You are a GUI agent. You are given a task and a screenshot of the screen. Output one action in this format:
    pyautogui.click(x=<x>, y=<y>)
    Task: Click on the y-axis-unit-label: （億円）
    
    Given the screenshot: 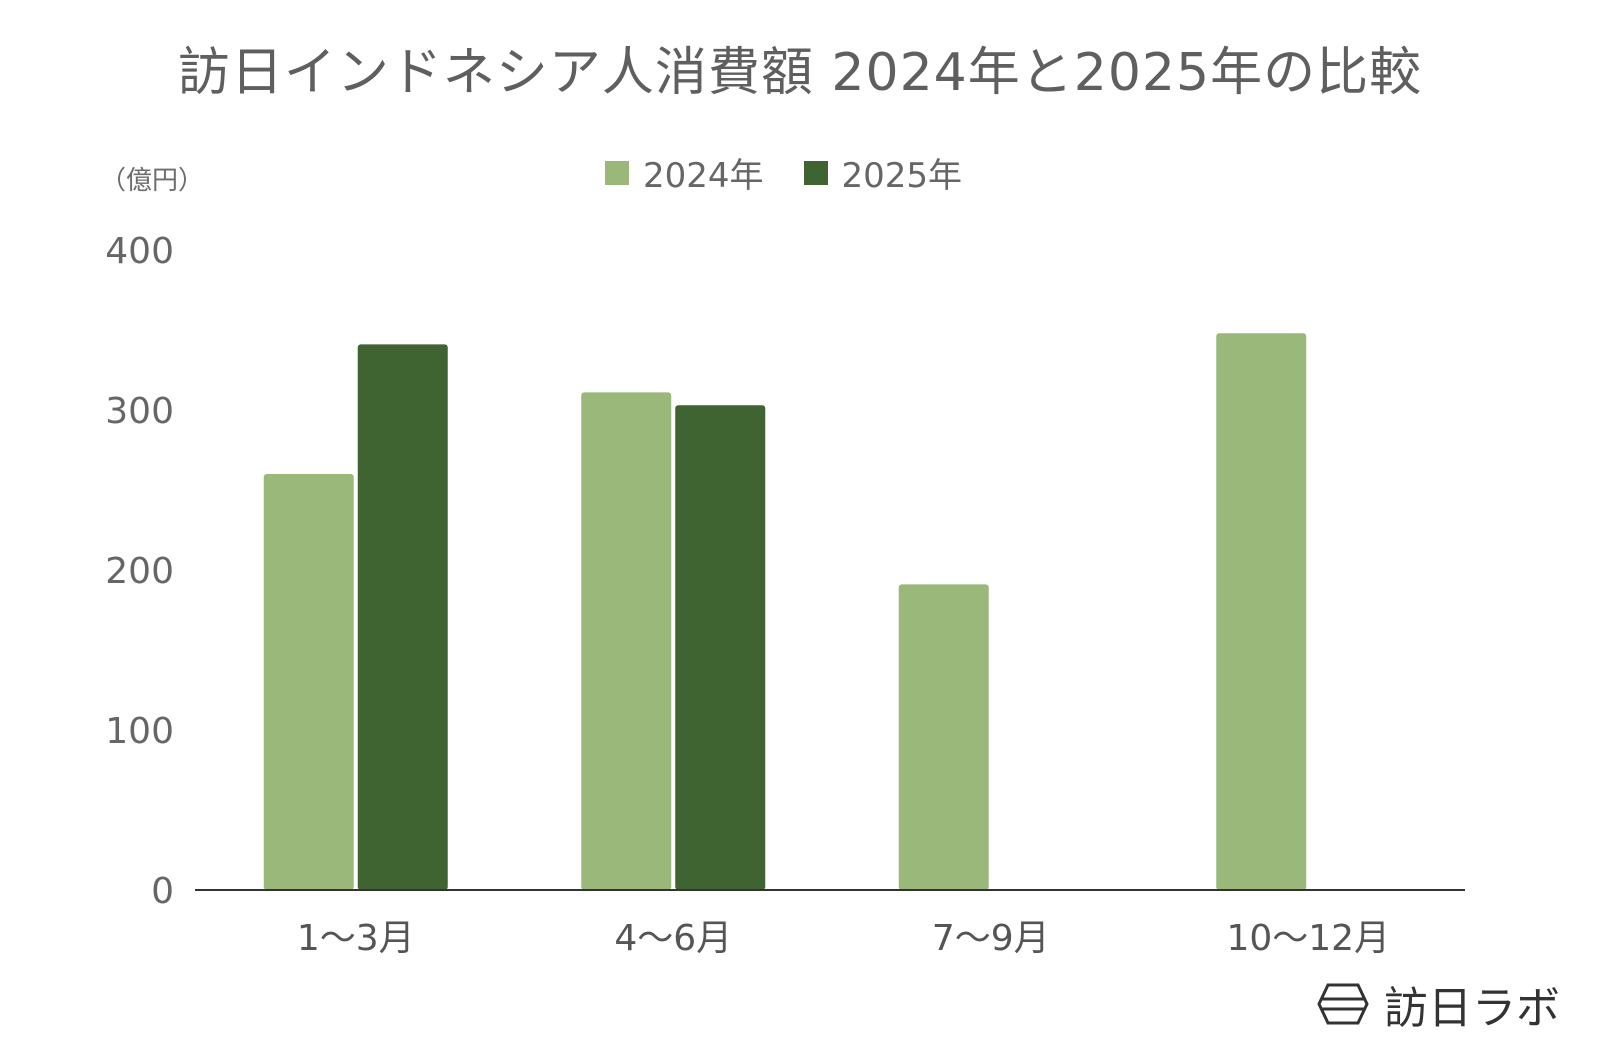 What is the action you would take?
    pyautogui.click(x=152, y=181)
    